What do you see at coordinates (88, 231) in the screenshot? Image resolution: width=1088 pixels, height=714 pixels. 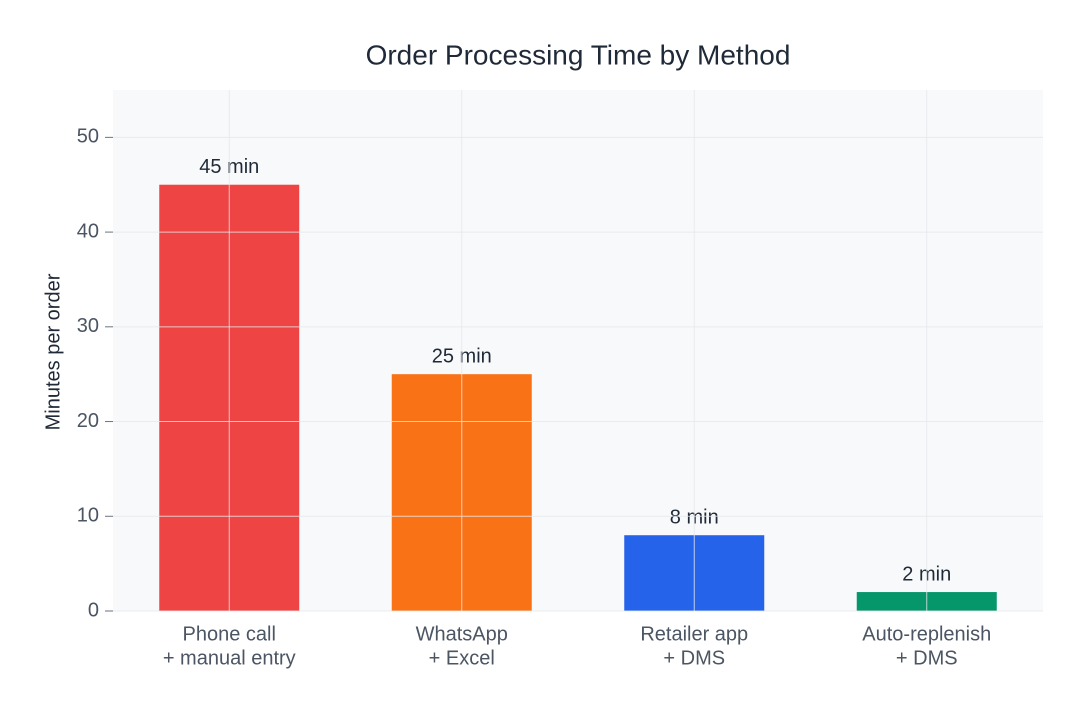 I see `y-tick-label: 40` at bounding box center [88, 231].